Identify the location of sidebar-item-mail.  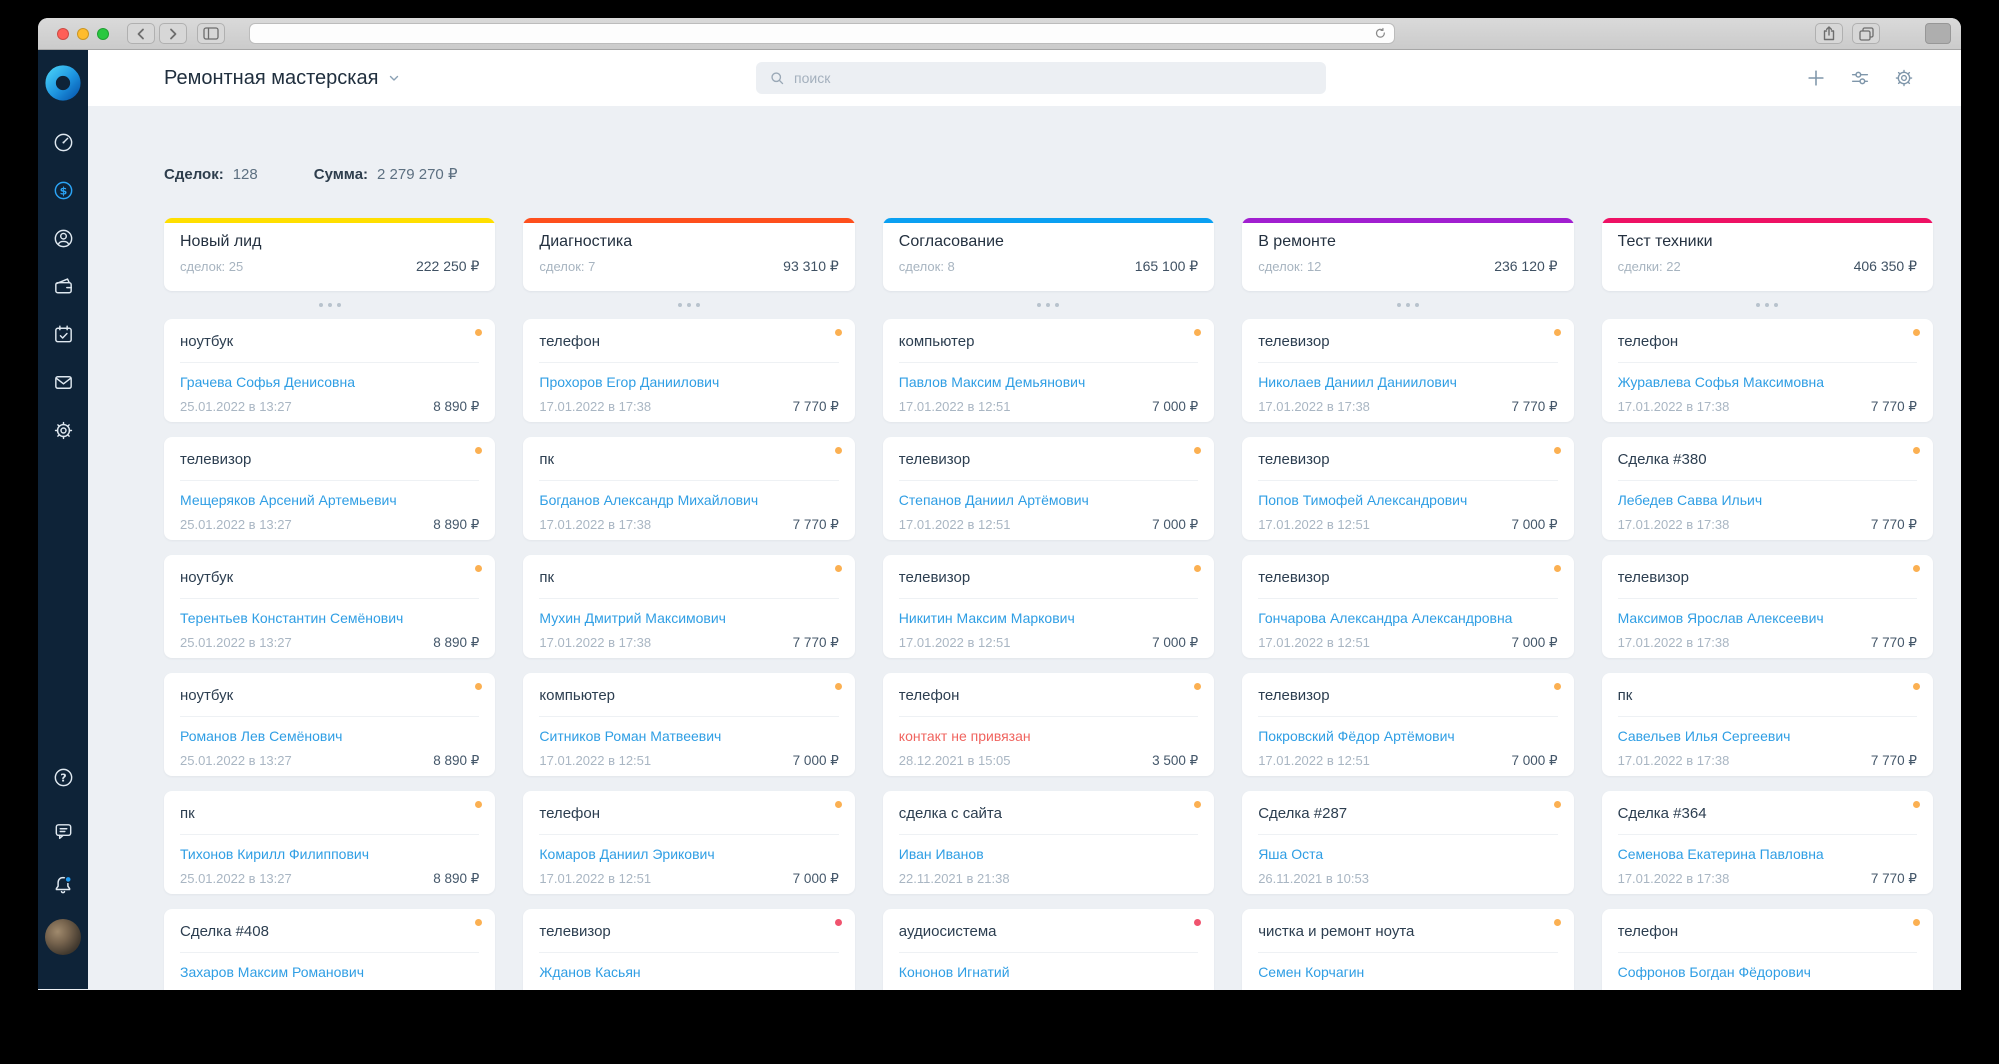
(63, 382).